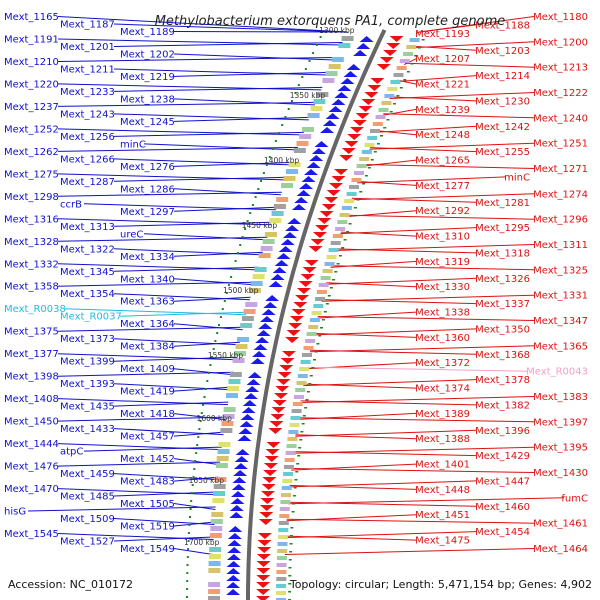  What do you see at coordinates (71, 452) in the screenshot?
I see `gene-label: atpC` at bounding box center [71, 452].